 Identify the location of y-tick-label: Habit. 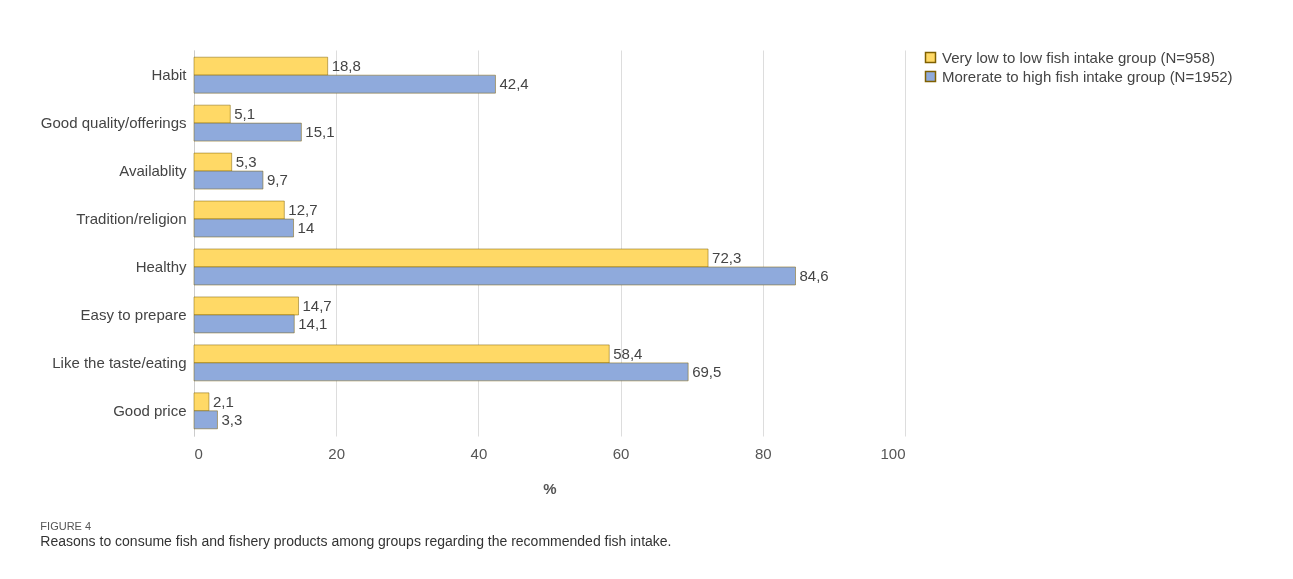
(169, 75).